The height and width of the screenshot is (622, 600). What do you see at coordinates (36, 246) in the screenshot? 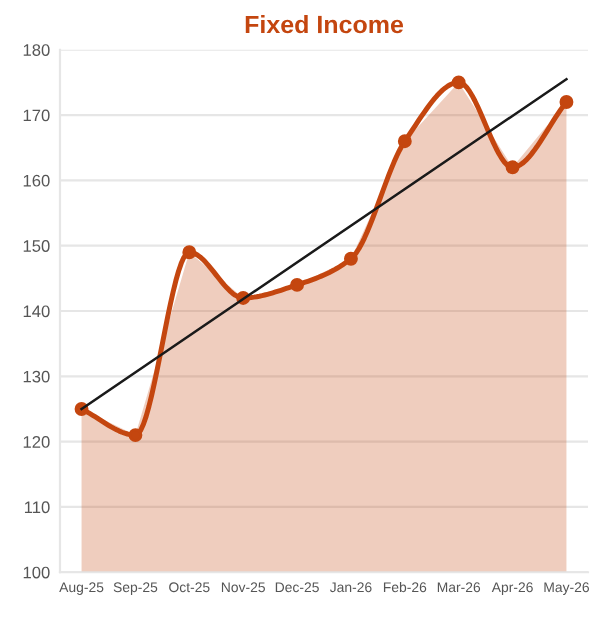
I see `y-tick-label: 150` at bounding box center [36, 246].